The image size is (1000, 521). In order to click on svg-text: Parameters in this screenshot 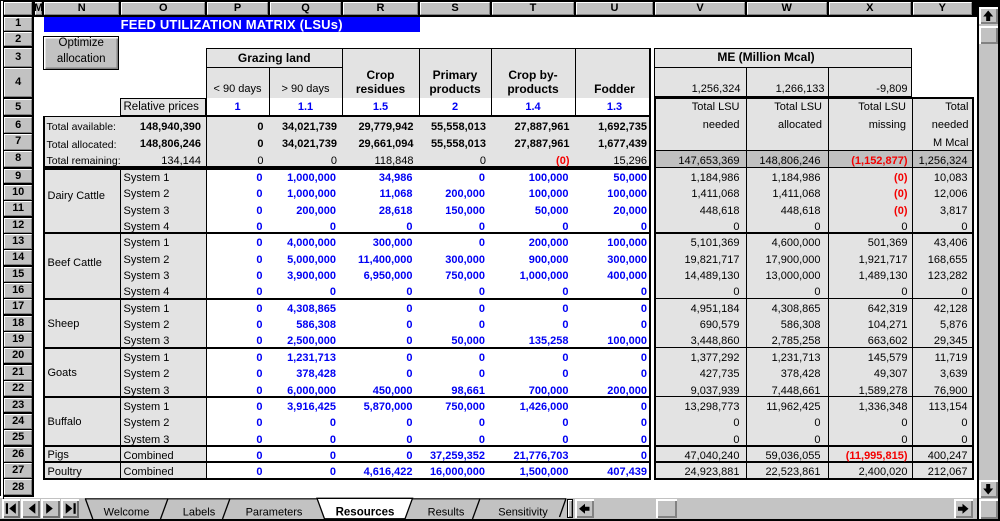, I will do `click(274, 513)`.